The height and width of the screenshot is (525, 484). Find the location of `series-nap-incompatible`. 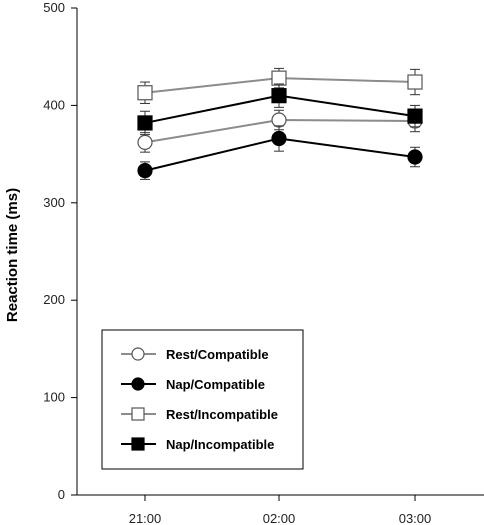

series-nap-incompatible is located at coordinates (280, 109).